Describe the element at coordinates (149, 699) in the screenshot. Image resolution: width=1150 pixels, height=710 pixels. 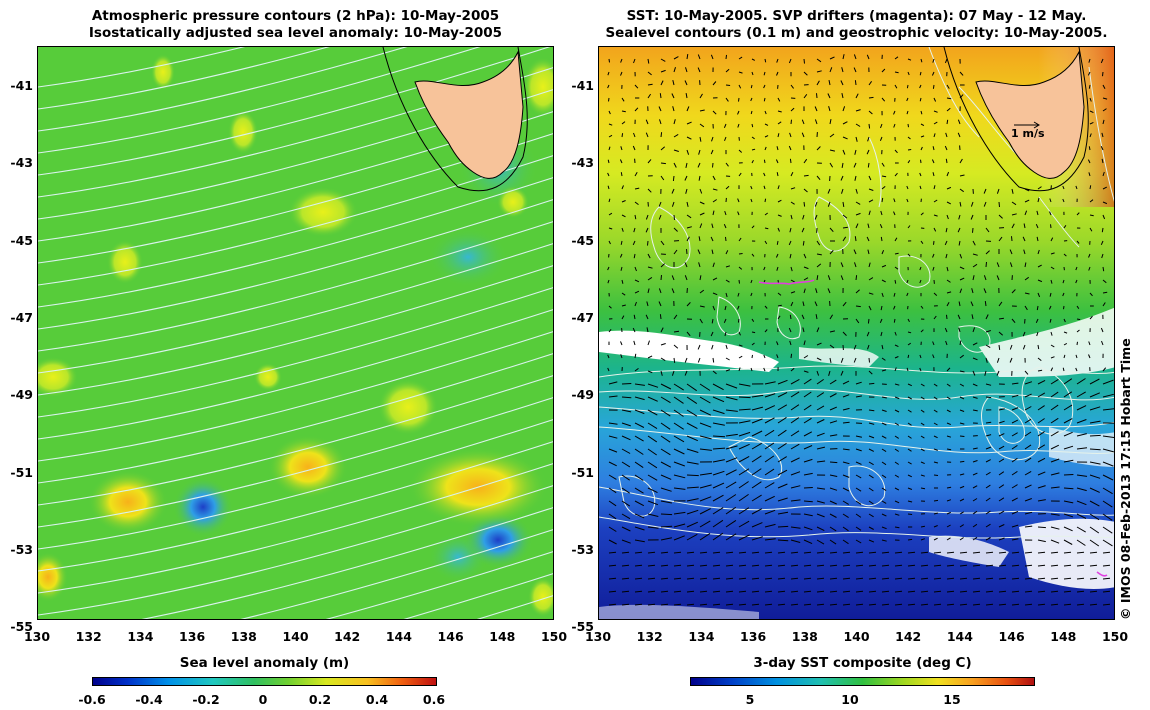
I see `colorbar-tick-label: -0.4` at that location.